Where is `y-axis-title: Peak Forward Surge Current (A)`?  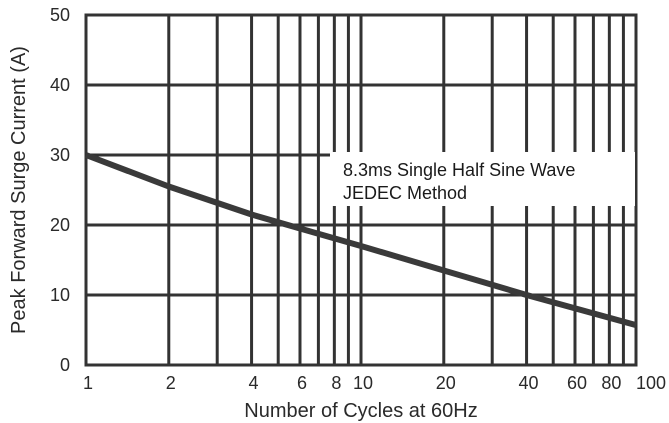 y-axis-title: Peak Forward Surge Current (A) is located at coordinates (19, 190).